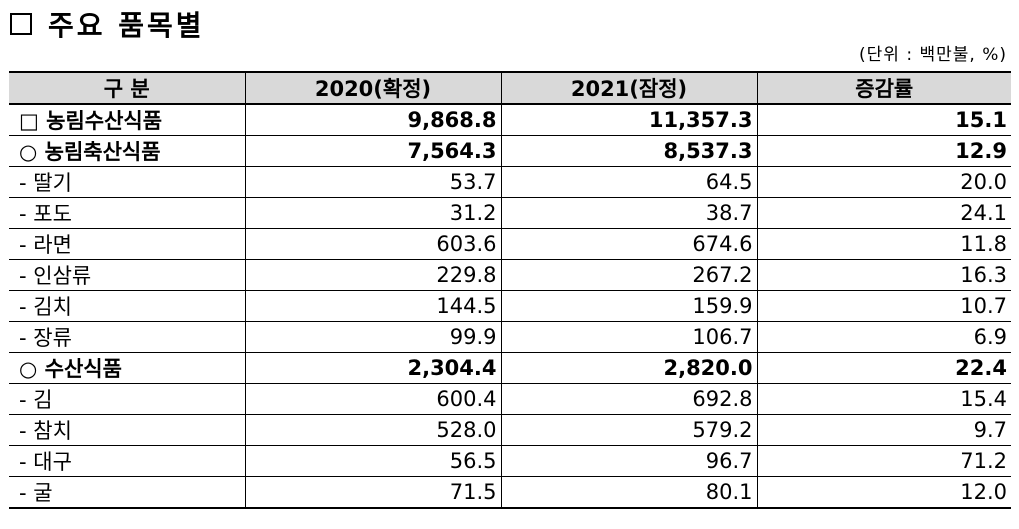 Image resolution: width=1019 pixels, height=529 pixels. What do you see at coordinates (883, 399) in the screenshot?
I see `cell-rate: 15.4` at bounding box center [883, 399].